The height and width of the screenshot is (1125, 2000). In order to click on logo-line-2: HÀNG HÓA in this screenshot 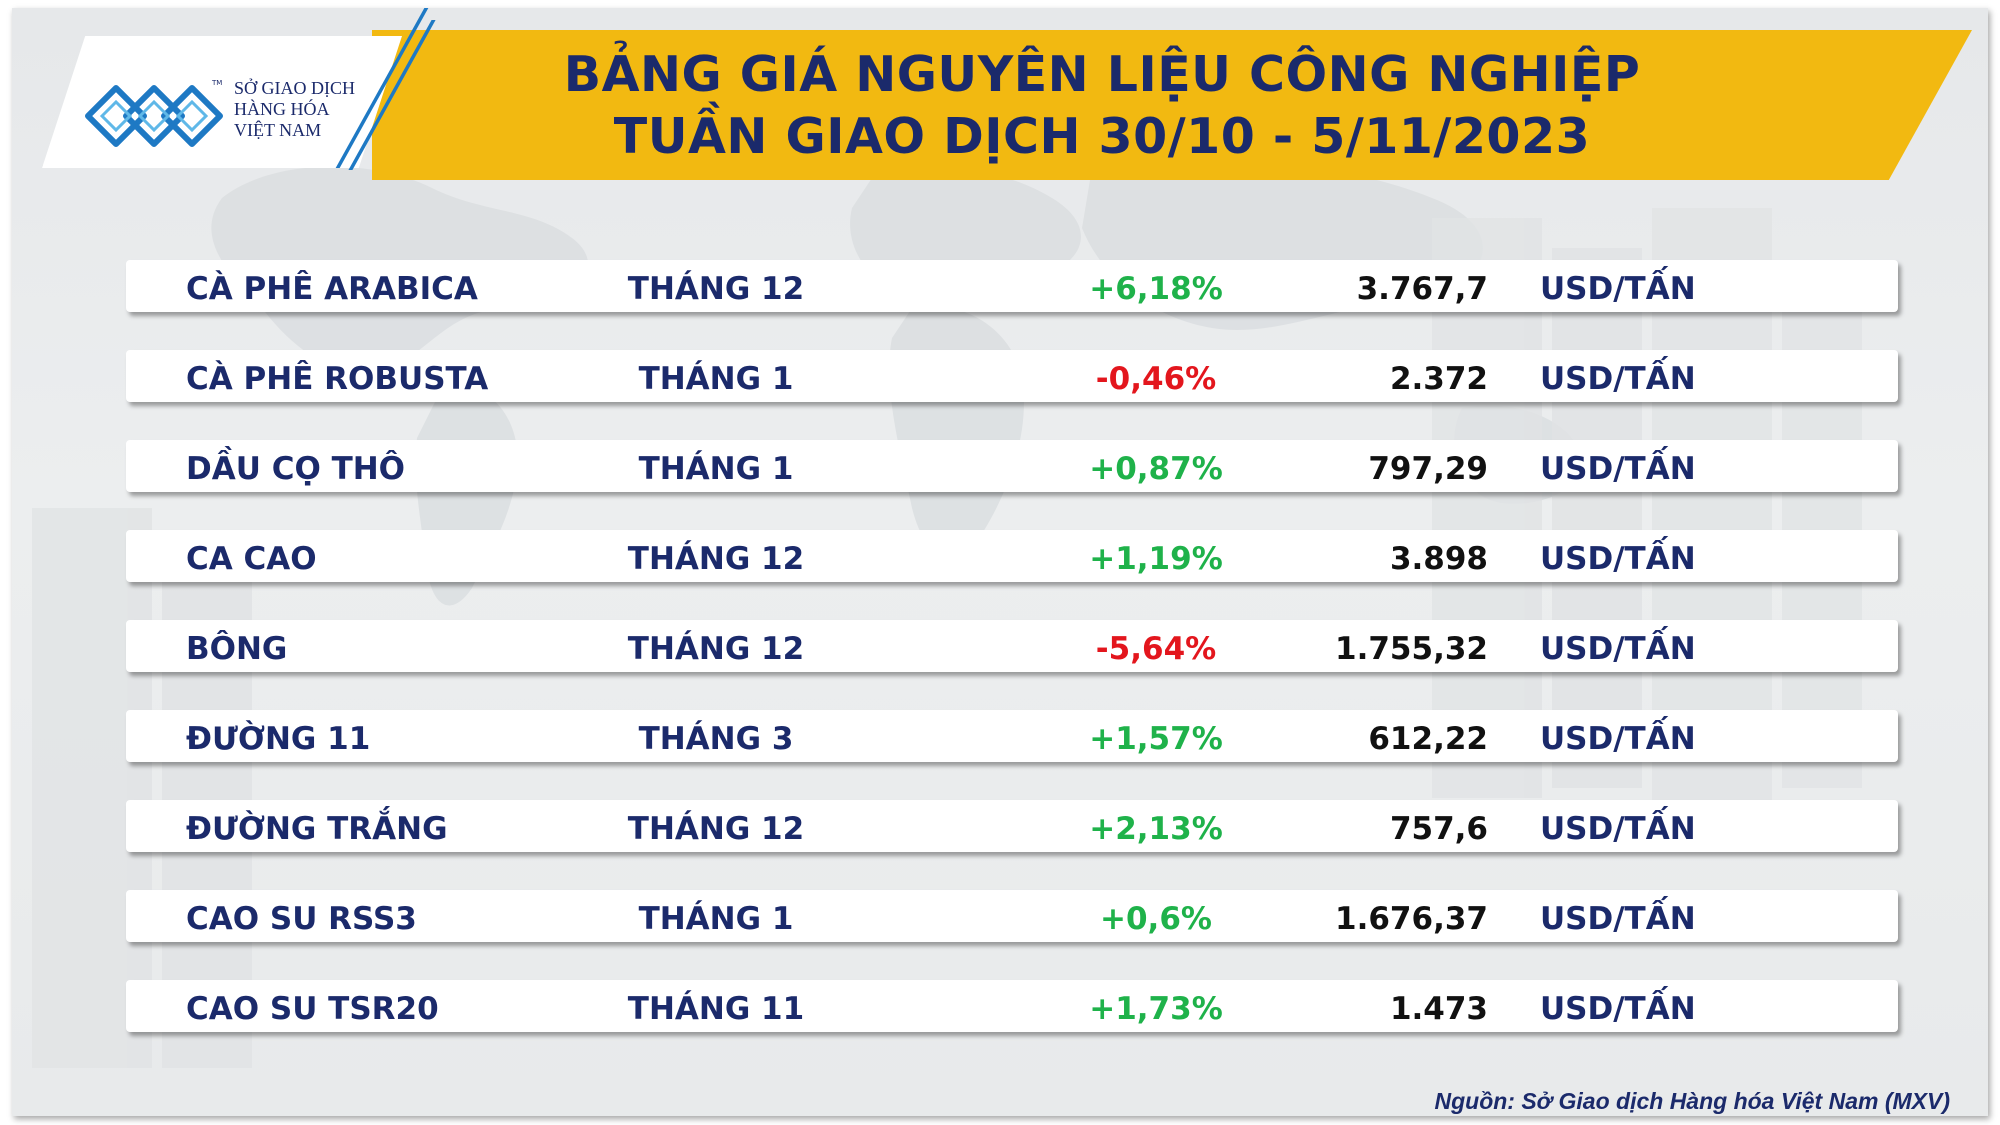, I will do `click(282, 109)`.